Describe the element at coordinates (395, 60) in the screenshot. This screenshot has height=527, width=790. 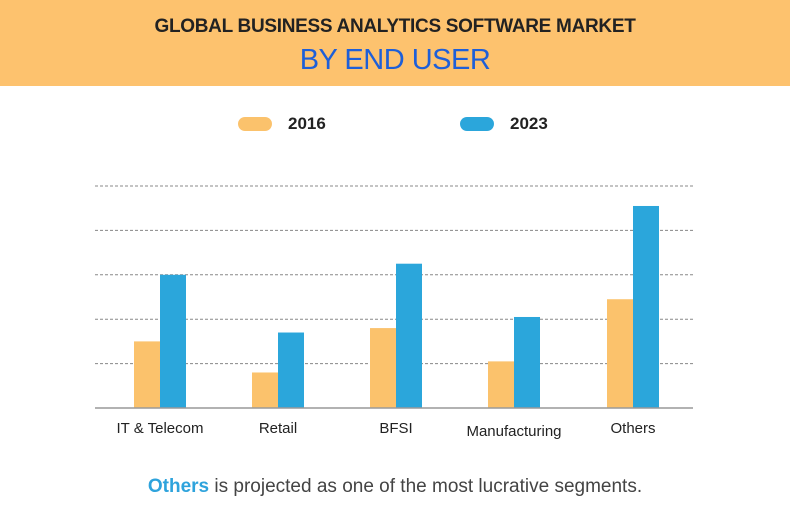
I see `chart-subtitle: BY END USER` at that location.